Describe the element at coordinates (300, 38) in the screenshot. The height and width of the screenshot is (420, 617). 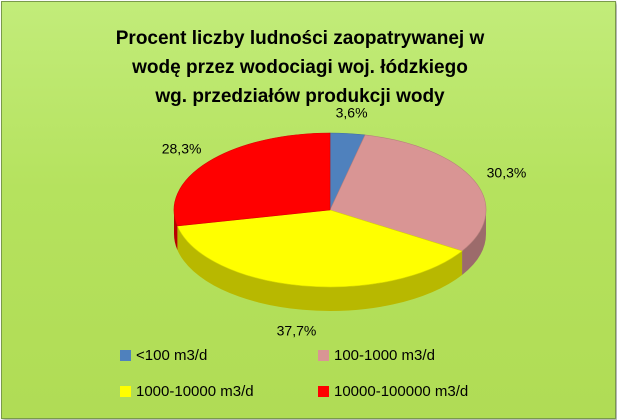
I see `chart-title-line-1: Procent liczby ludności zaopatrywanej w` at that location.